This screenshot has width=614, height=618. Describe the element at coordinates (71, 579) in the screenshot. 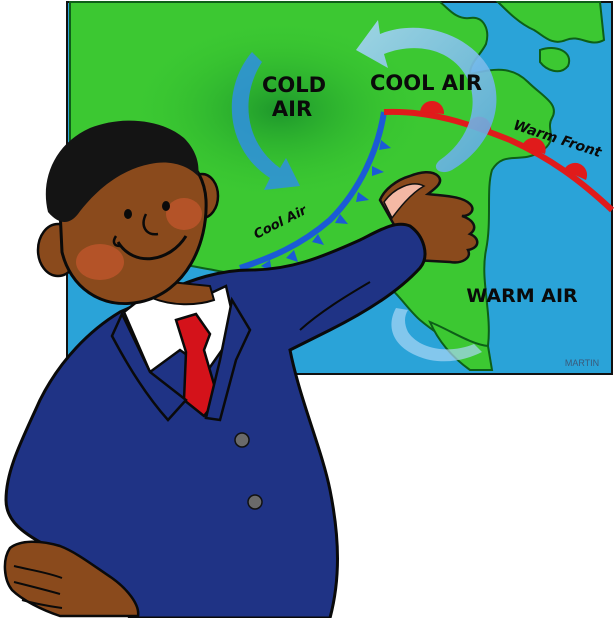

I see `lower-hand` at that location.